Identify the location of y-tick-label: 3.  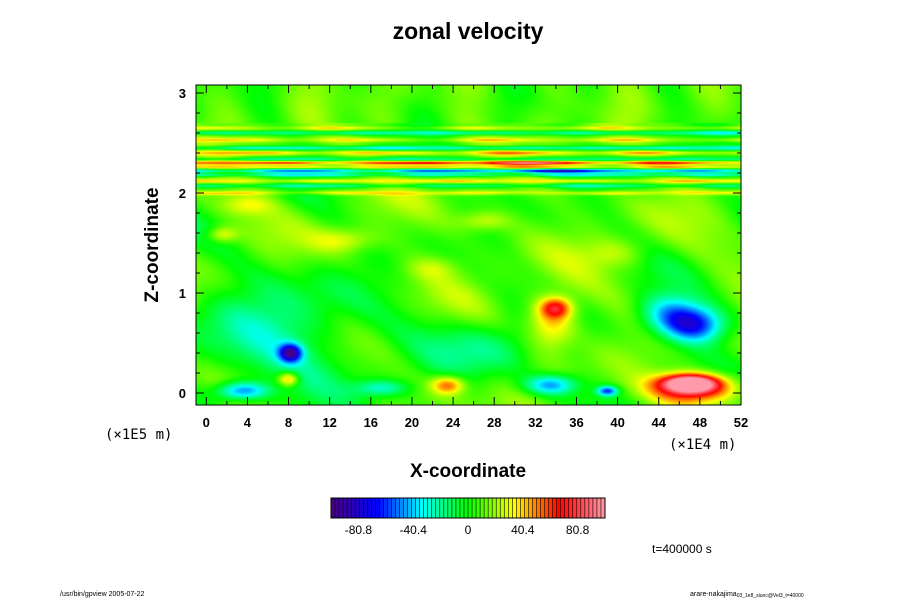
(182, 93).